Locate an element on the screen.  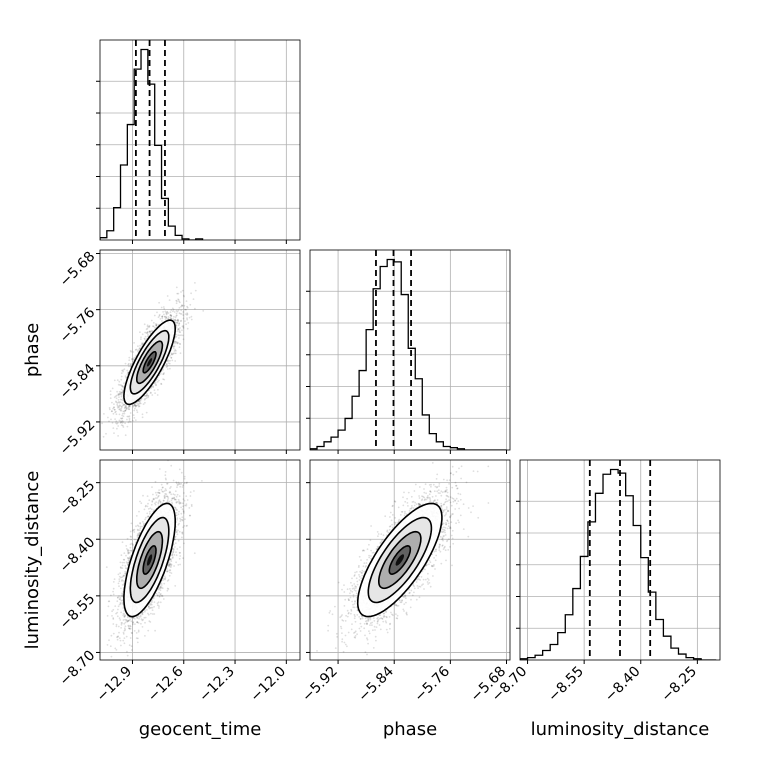
gridlines is located at coordinates (200, 350).